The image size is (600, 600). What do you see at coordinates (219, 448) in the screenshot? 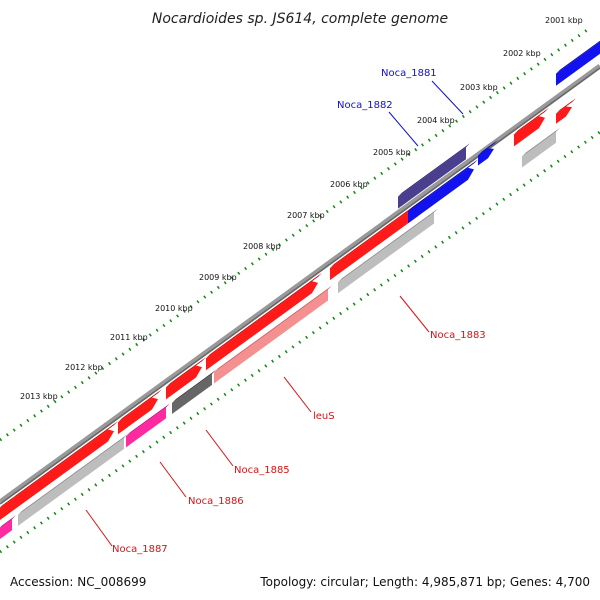
I see `noca-1885-leader` at bounding box center [219, 448].